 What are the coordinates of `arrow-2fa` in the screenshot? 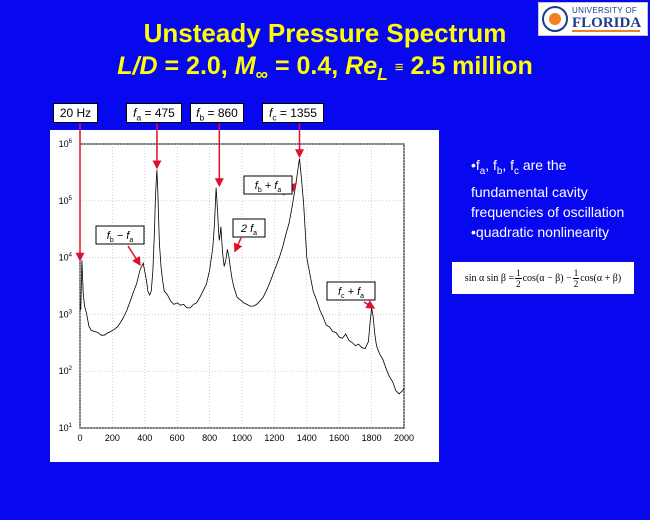 It's located at (238, 245).